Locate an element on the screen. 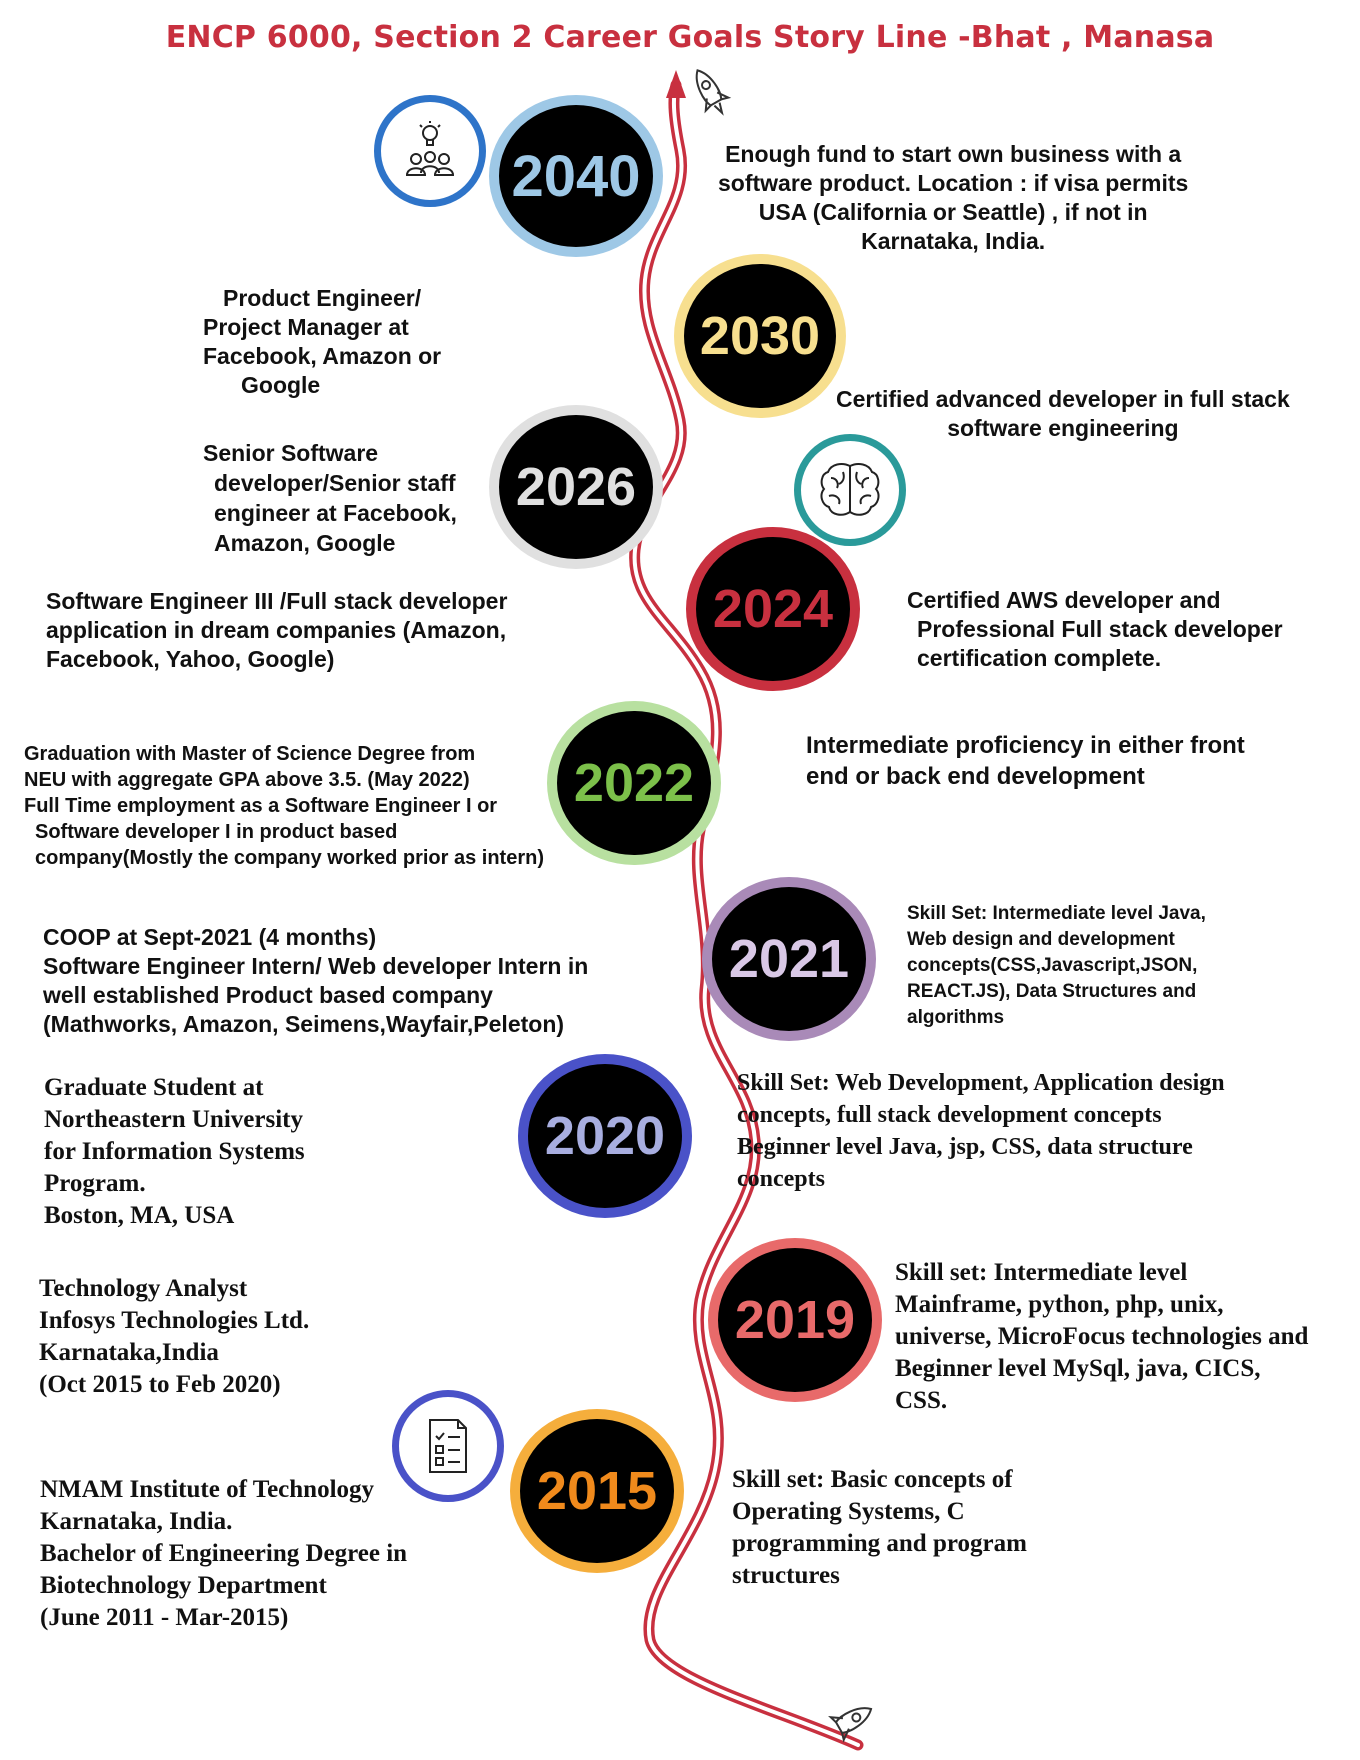 This screenshot has width=1360, height=1760. year-label: 2026 is located at coordinates (576, 487).